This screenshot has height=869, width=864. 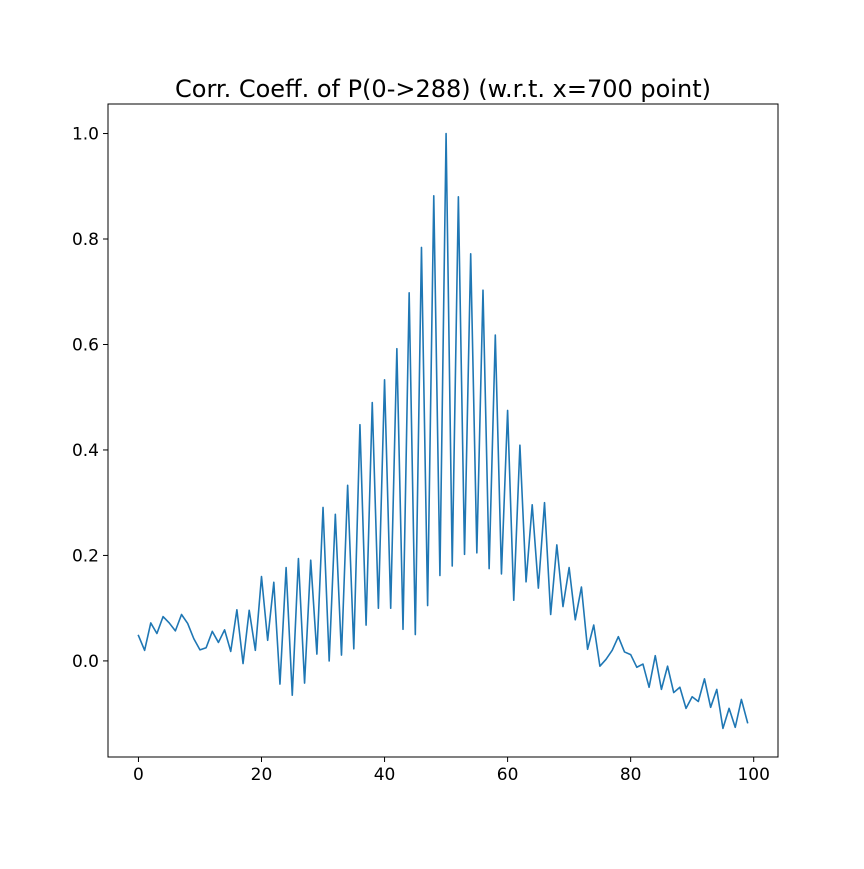 What do you see at coordinates (138, 775) in the screenshot?
I see `x-tick-label: 0` at bounding box center [138, 775].